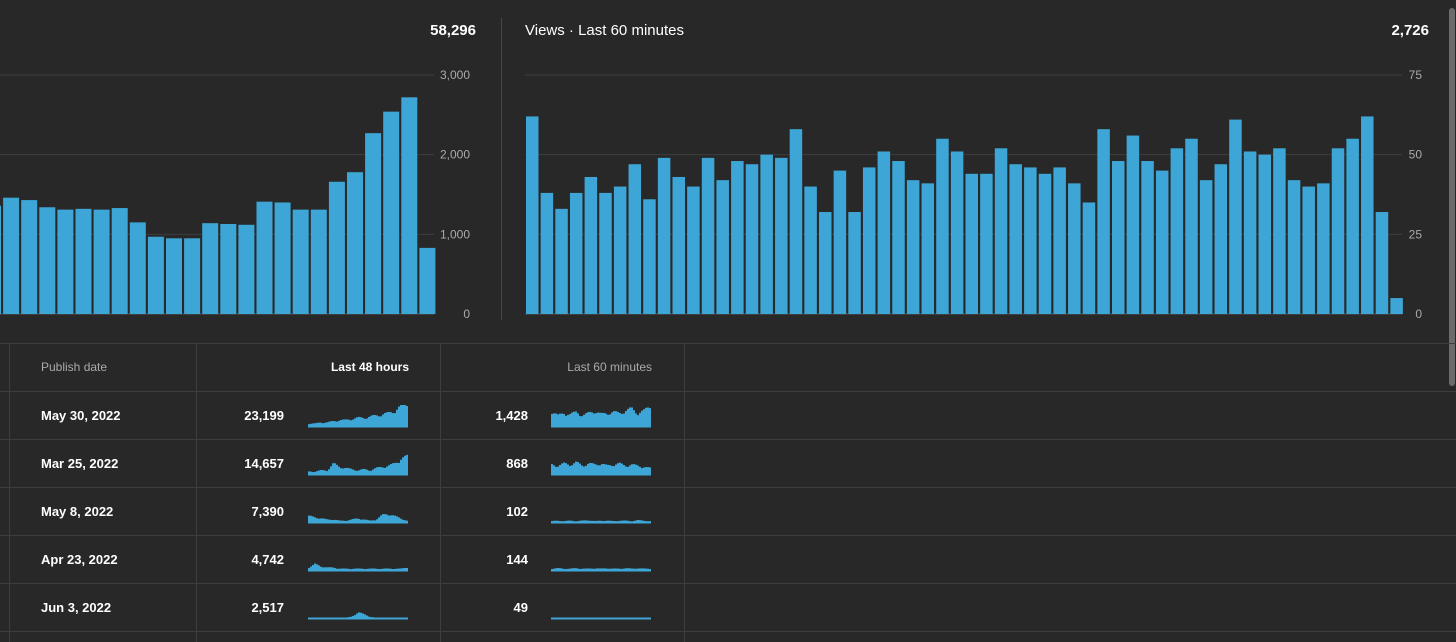 The width and height of the screenshot is (1456, 642). Describe the element at coordinates (264, 463) in the screenshot. I see `views-48h: 14,657` at that location.